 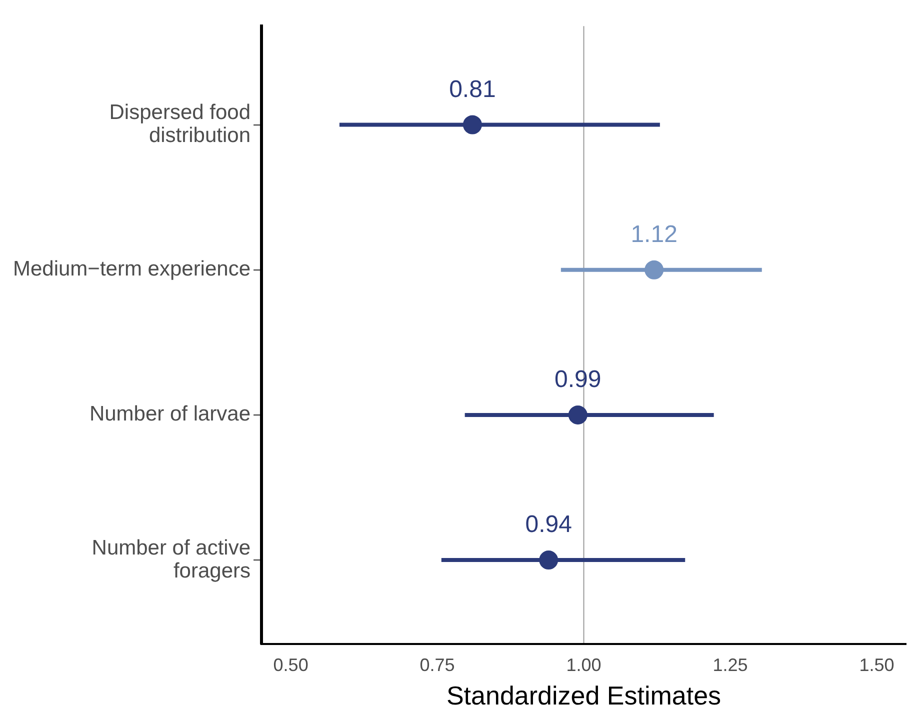 What do you see at coordinates (170, 414) in the screenshot?
I see `y-tick-label: Number of larvae` at bounding box center [170, 414].